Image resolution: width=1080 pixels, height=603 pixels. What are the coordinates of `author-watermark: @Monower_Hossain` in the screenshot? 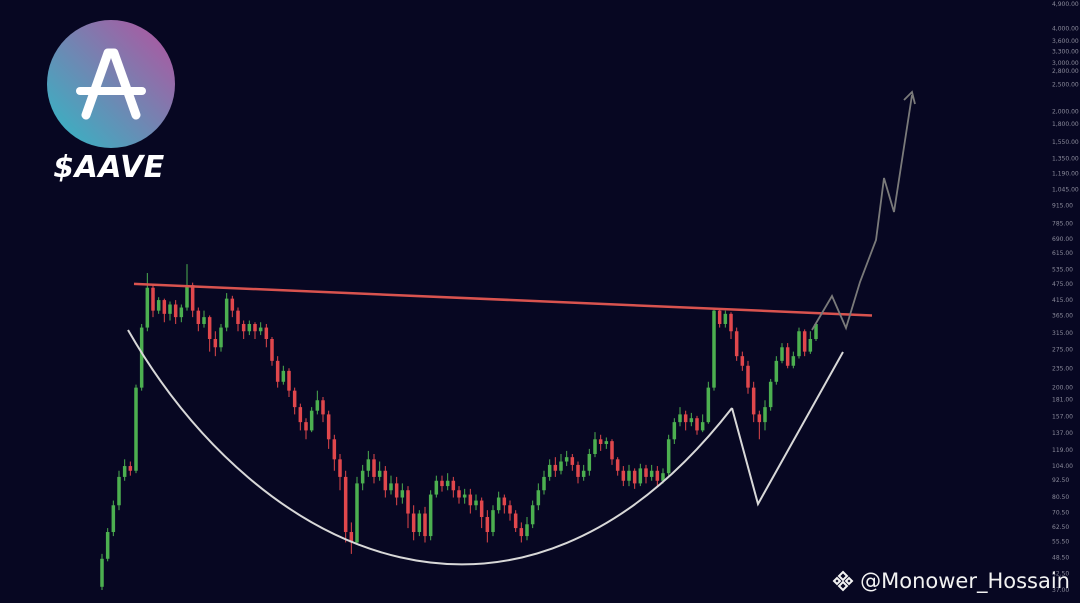 It's located at (951, 581).